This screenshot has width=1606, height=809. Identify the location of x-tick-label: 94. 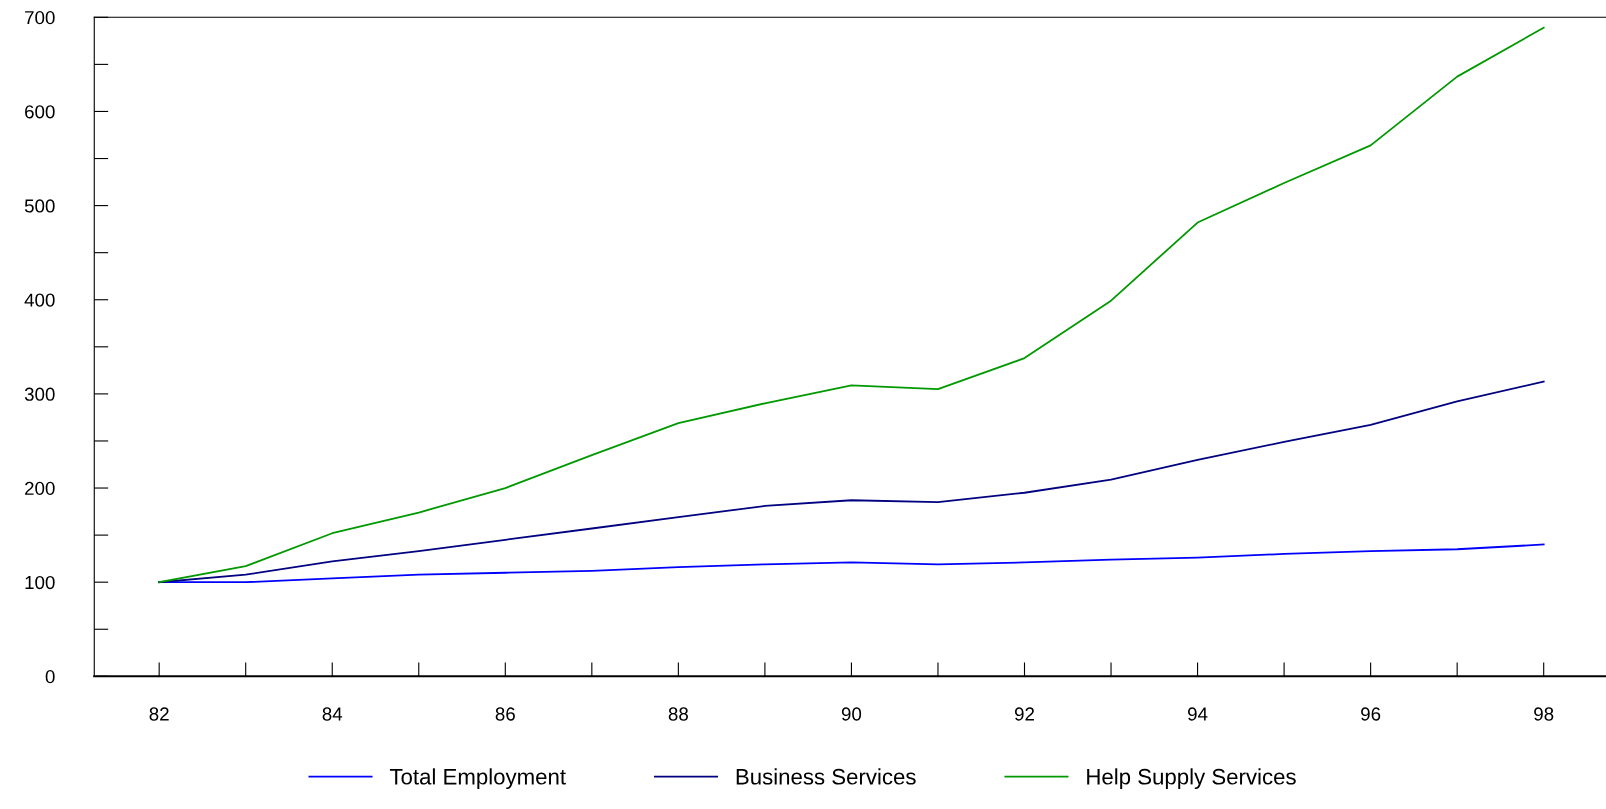
(1198, 714).